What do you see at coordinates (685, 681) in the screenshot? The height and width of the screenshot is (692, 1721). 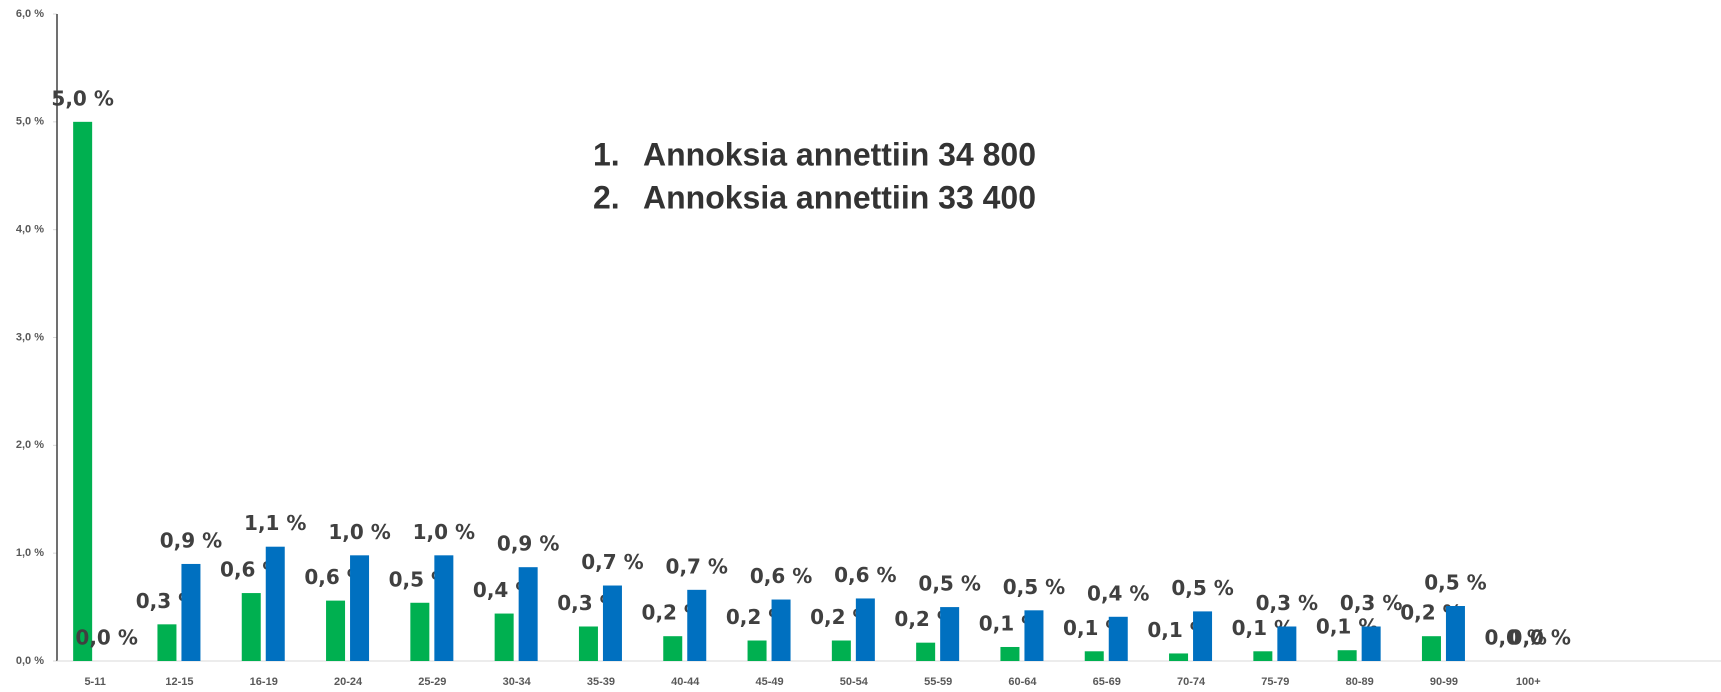 I see `x-tick-label: 40-44` at bounding box center [685, 681].